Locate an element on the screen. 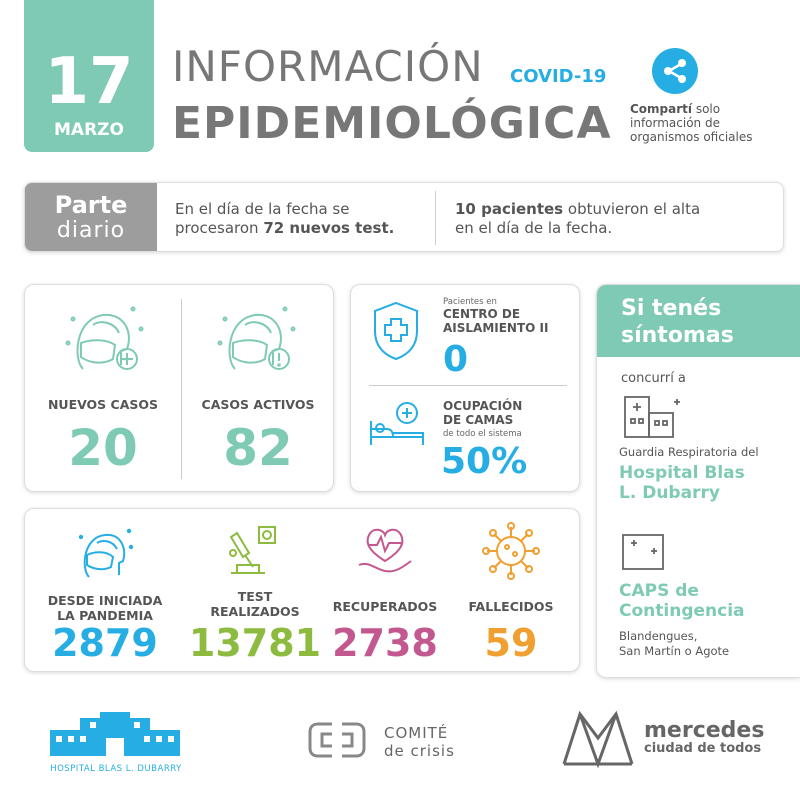 The image size is (800, 800). barrios-1: Blandengues, is located at coordinates (658, 636).